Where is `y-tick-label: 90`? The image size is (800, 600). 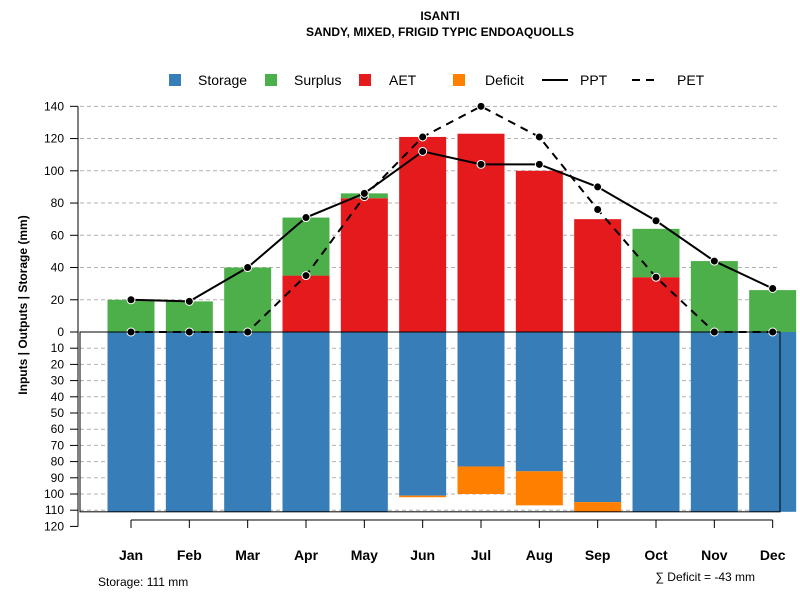 y-tick-label: 90 is located at coordinates (58, 478).